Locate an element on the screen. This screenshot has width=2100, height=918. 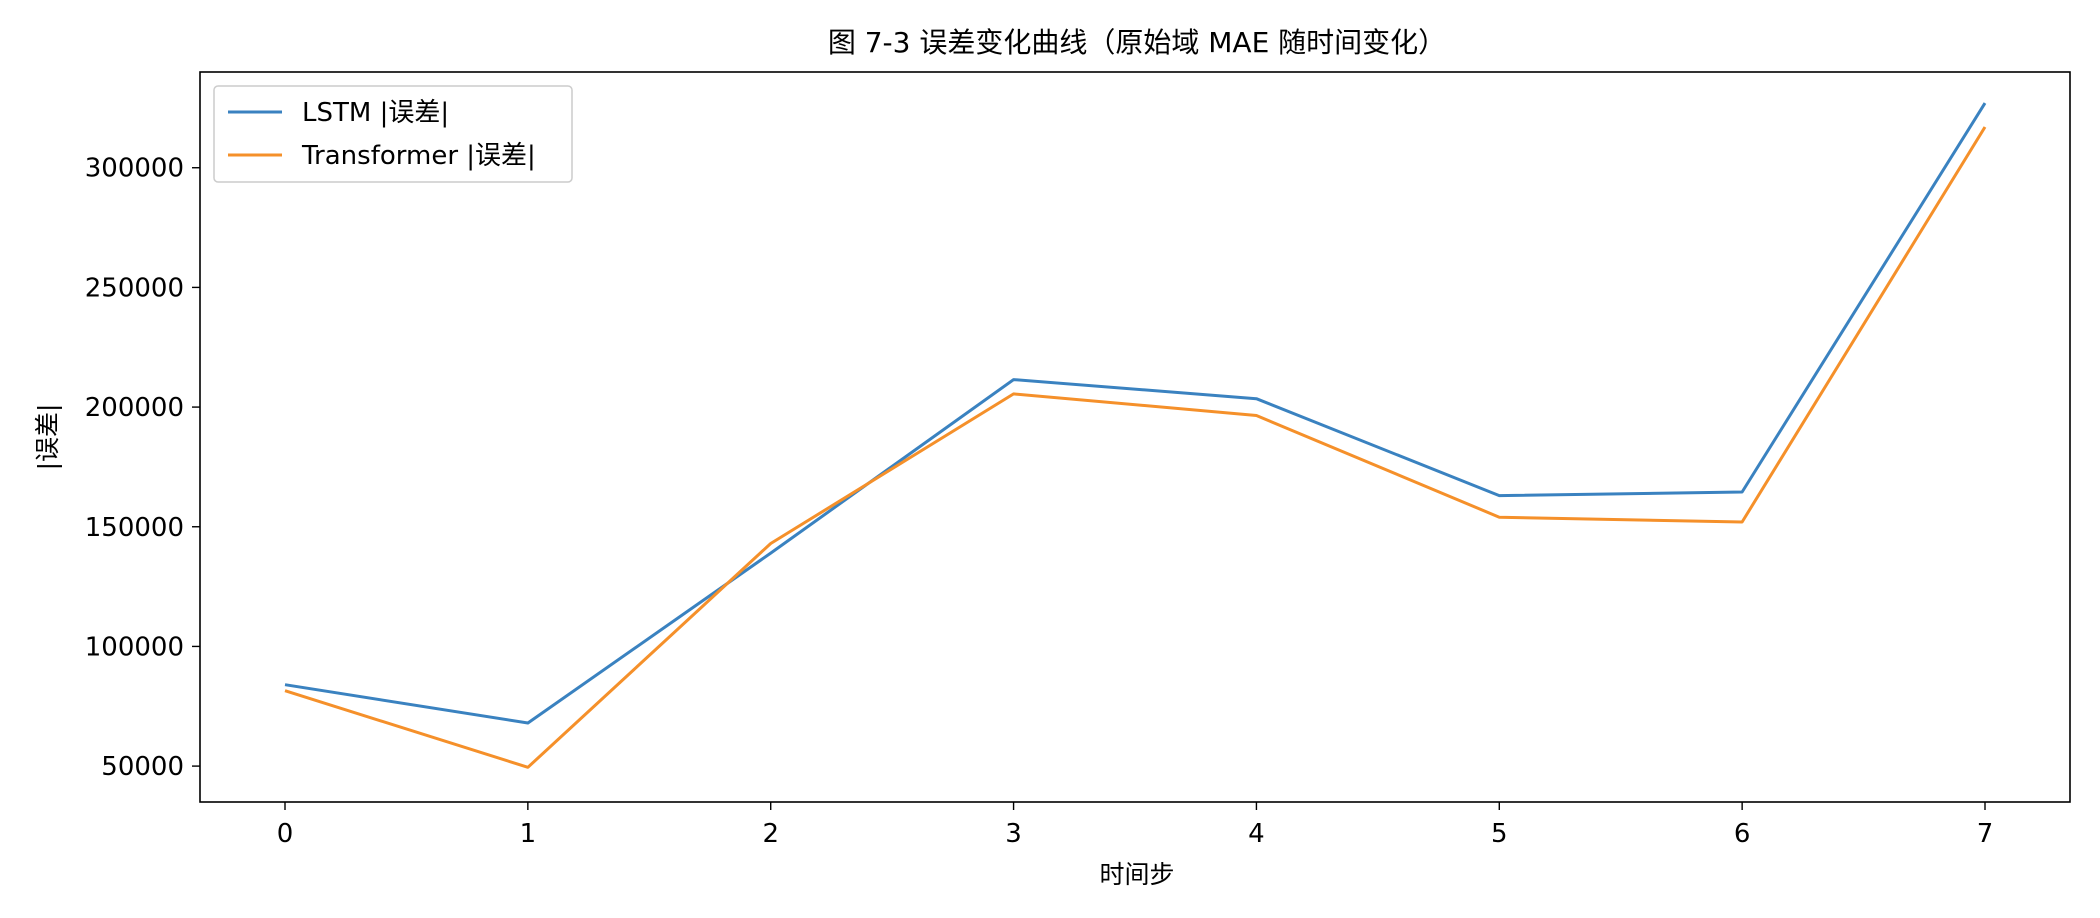
legend-box is located at coordinates (393, 134).